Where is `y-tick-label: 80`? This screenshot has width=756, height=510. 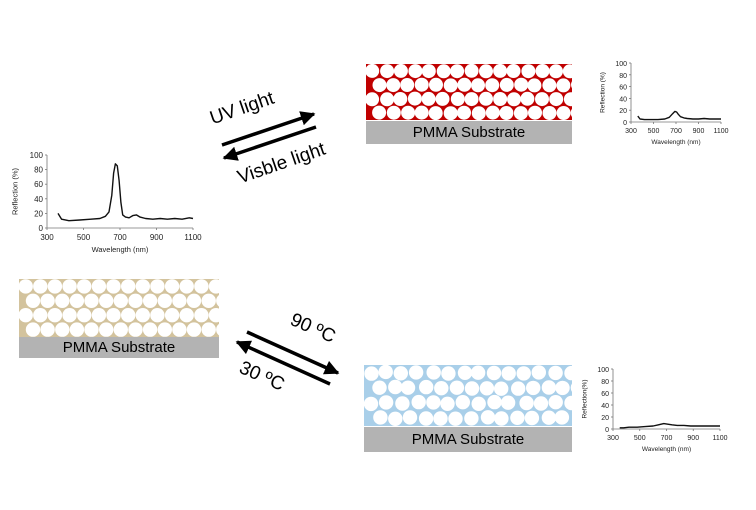 y-tick-label: 80 is located at coordinates (623, 76).